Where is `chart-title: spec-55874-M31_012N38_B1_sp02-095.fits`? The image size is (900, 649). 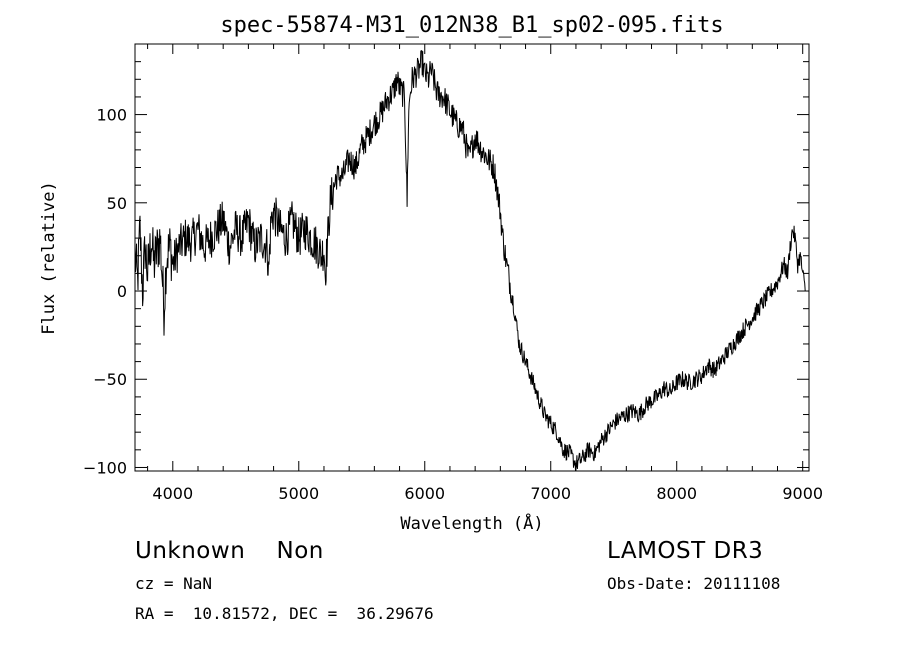
chart-title: spec-55874-M31_012N38_B1_sp02-095.fits is located at coordinates (471, 25).